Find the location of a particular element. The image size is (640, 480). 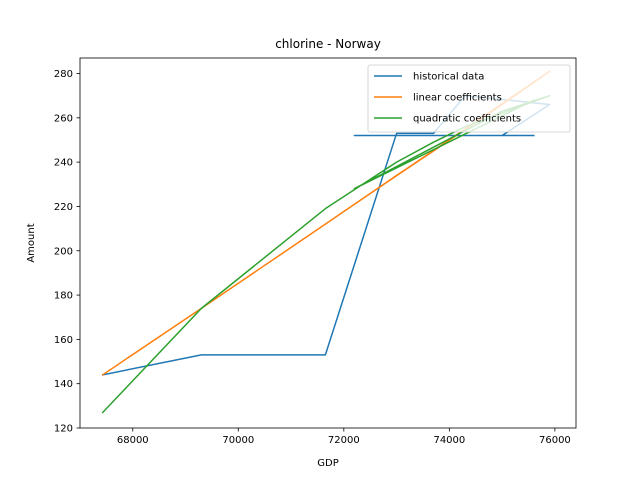

legend-box is located at coordinates (469, 98).